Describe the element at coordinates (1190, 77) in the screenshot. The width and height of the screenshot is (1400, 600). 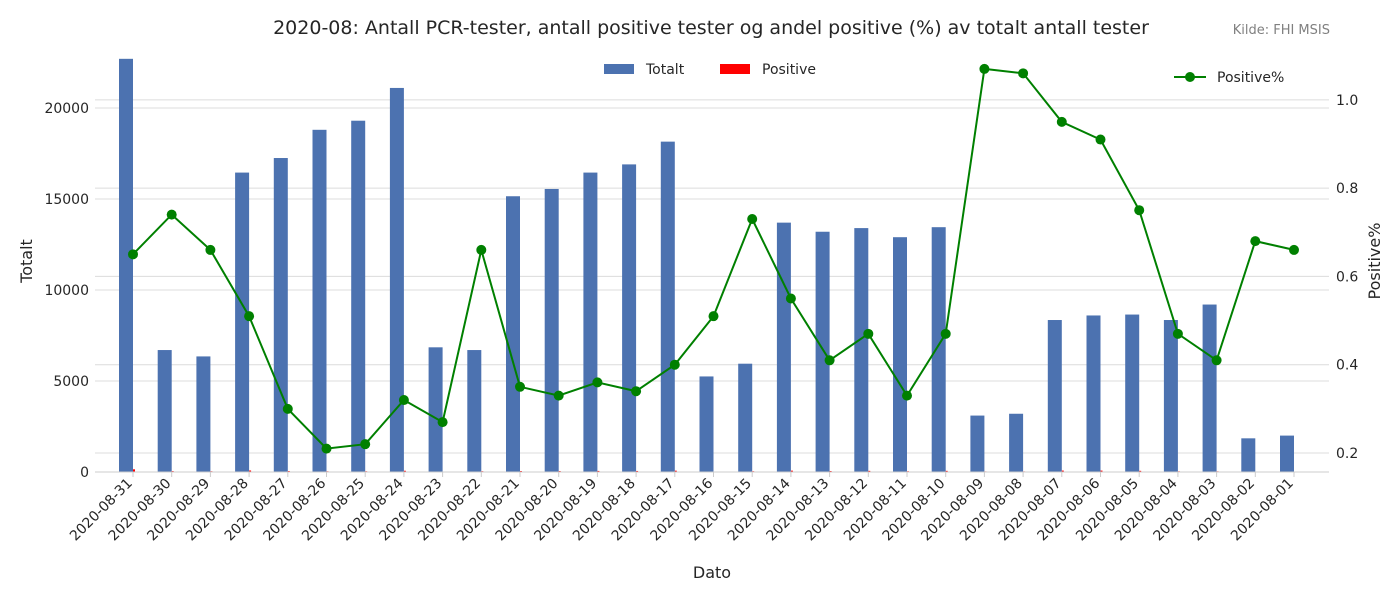
I see `legend-marker-positive-percent` at that location.